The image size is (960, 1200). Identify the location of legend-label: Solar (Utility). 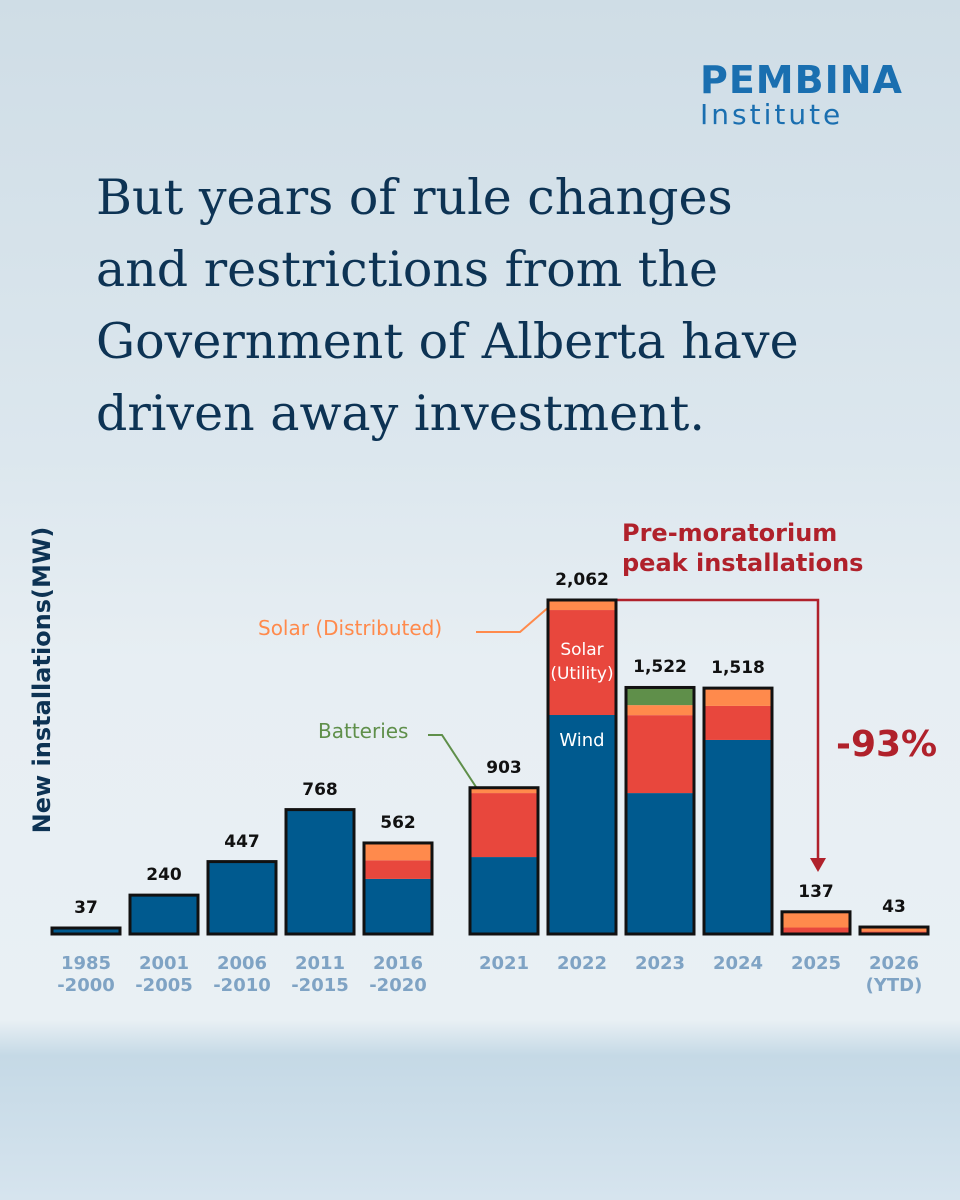
(582, 662).